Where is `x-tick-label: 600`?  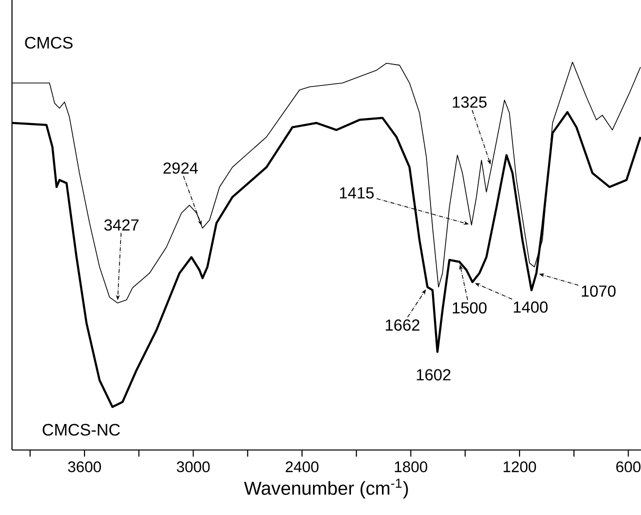
x-tick-label: 600 is located at coordinates (628, 466).